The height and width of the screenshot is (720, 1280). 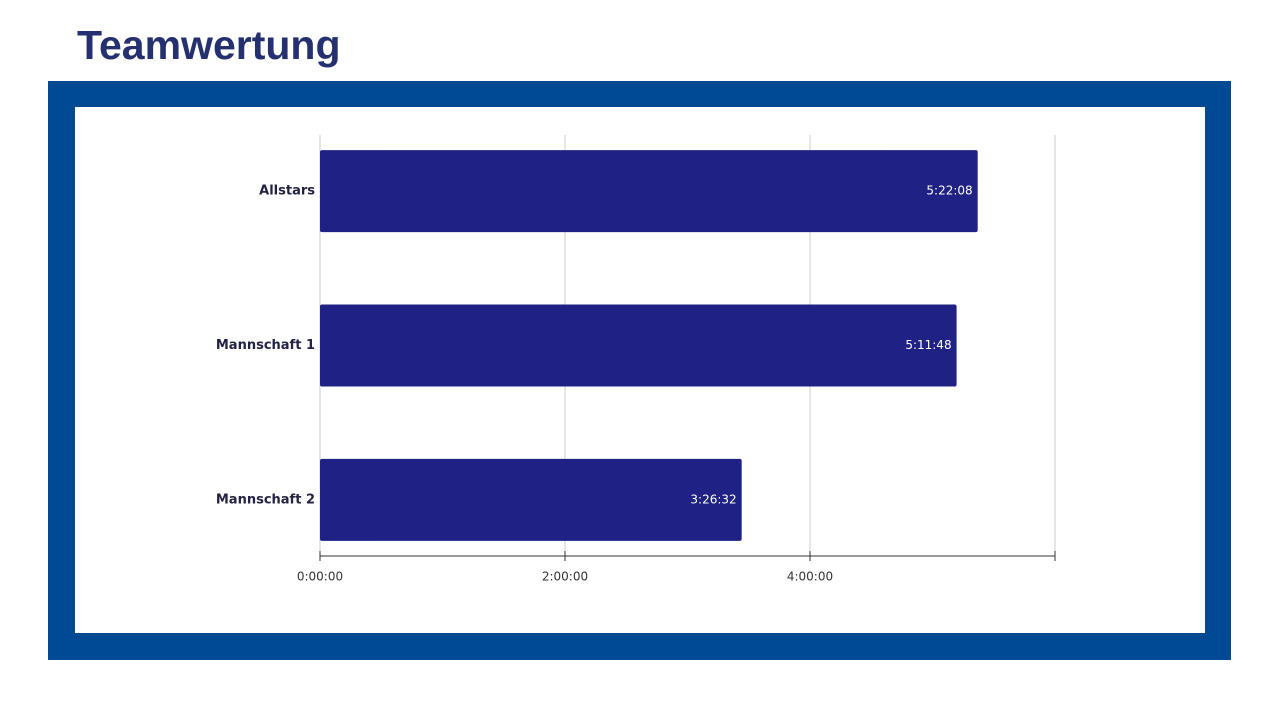 I want to click on x-tick-label: 2:00:00, so click(x=565, y=577).